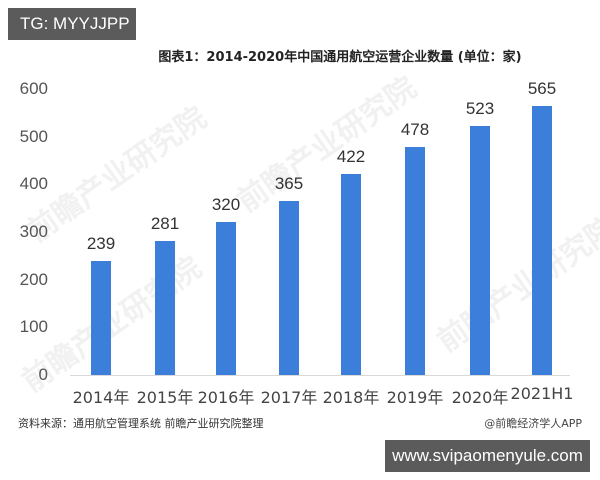  I want to click on bar-value-label: 239, so click(101, 244).